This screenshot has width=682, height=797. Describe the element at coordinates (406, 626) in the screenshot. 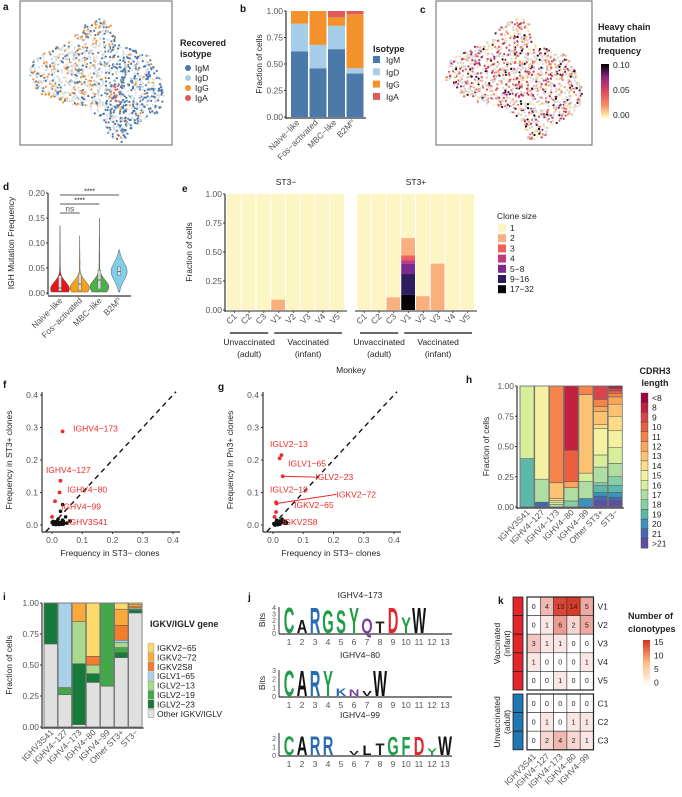

I see `logo-letter: Y` at that location.